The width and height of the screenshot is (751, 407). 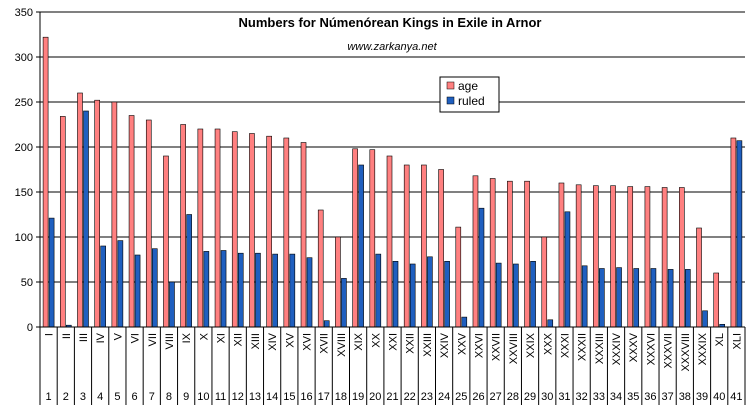 What do you see at coordinates (117, 397) in the screenshot?
I see `x-number-label: 5` at bounding box center [117, 397].